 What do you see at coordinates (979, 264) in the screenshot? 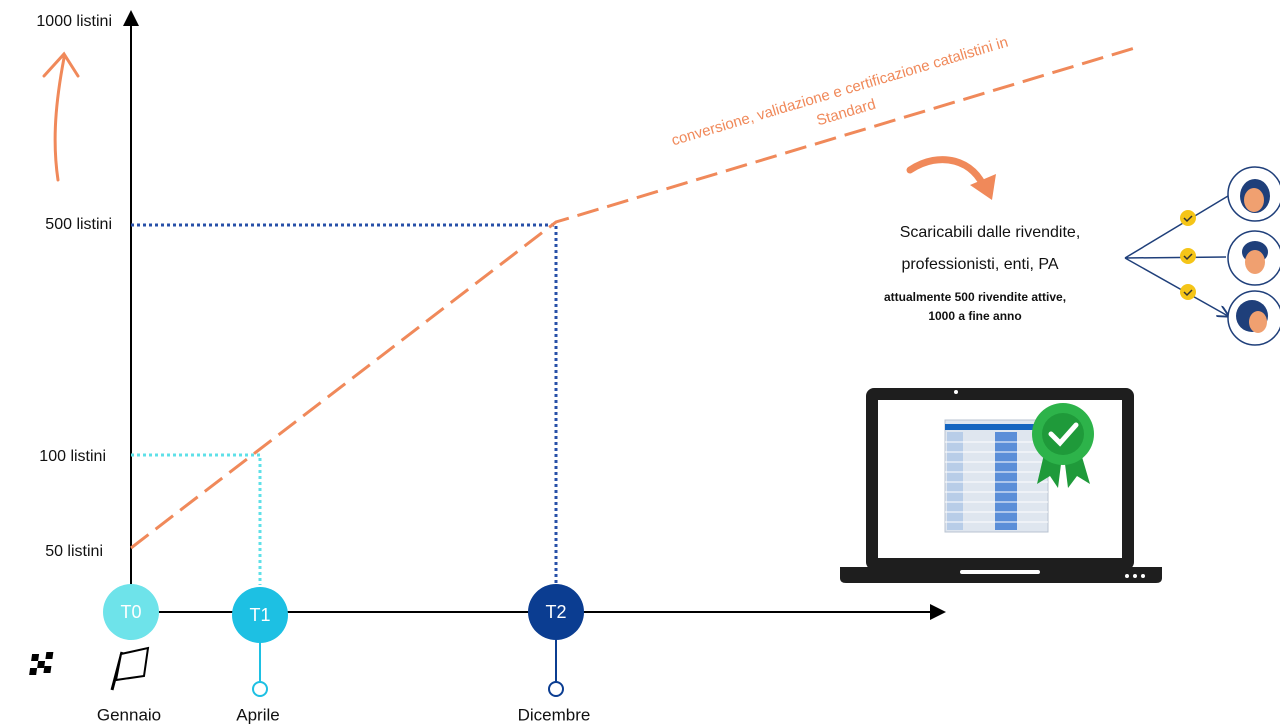
I see `info-text: professionisti, enti, PA` at bounding box center [979, 264].